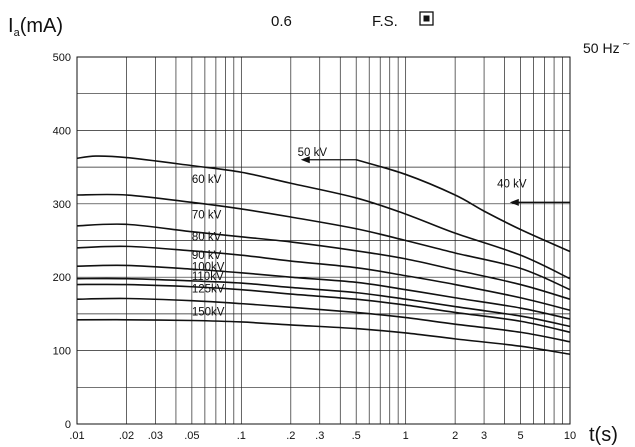 This screenshot has width=635, height=447. I want to click on focus-value: 0.6, so click(281, 21).